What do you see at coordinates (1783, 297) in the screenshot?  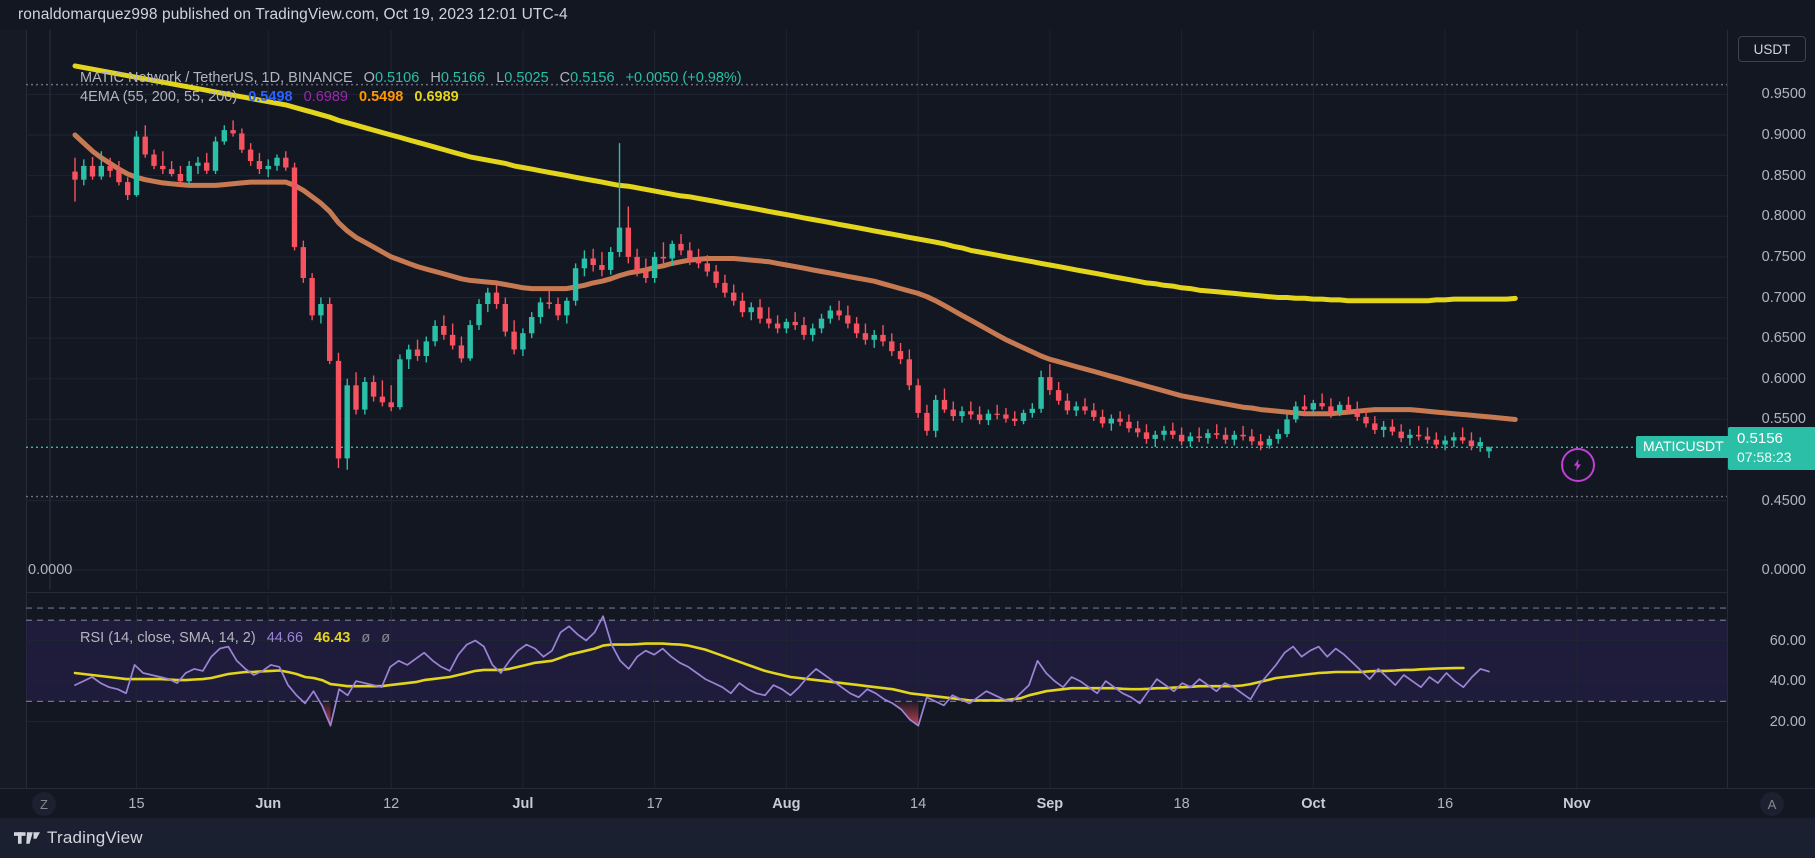 I see `price-tick-label: 0.7000` at bounding box center [1783, 297].